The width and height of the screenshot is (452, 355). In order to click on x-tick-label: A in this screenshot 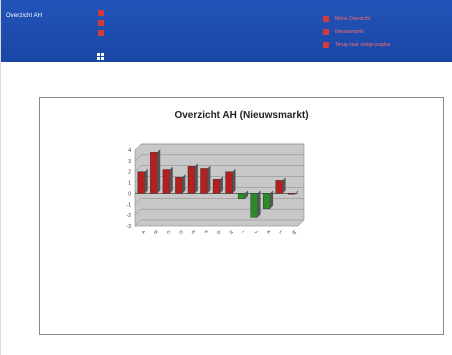, I will do `click(144, 232)`.